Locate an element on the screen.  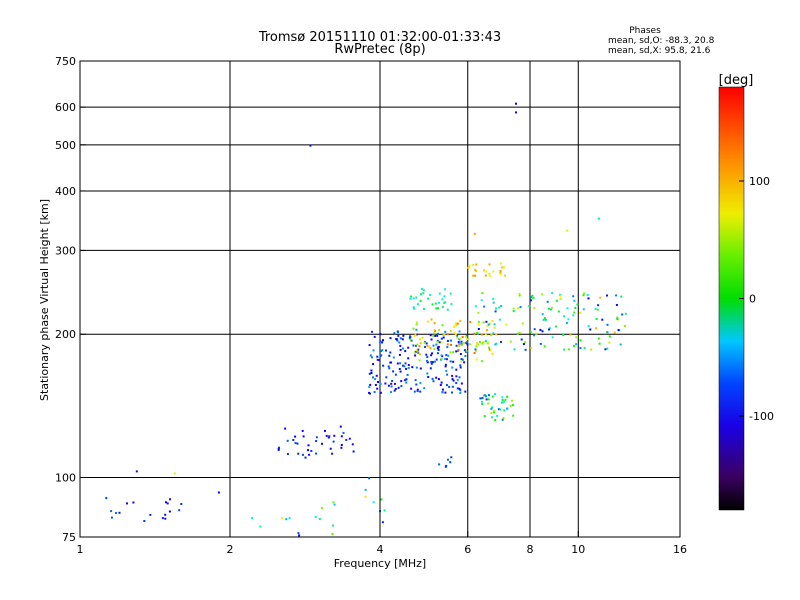
y-tick-label: 100 is located at coordinates (65, 478).